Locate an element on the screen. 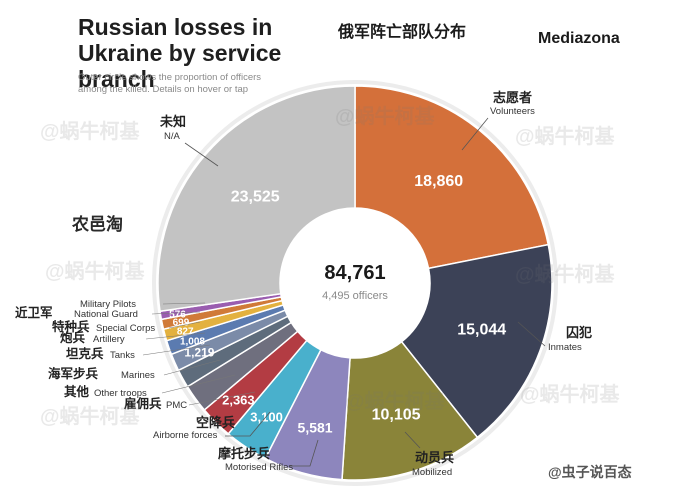  slice-value-label: 10,105 is located at coordinates (396, 415).